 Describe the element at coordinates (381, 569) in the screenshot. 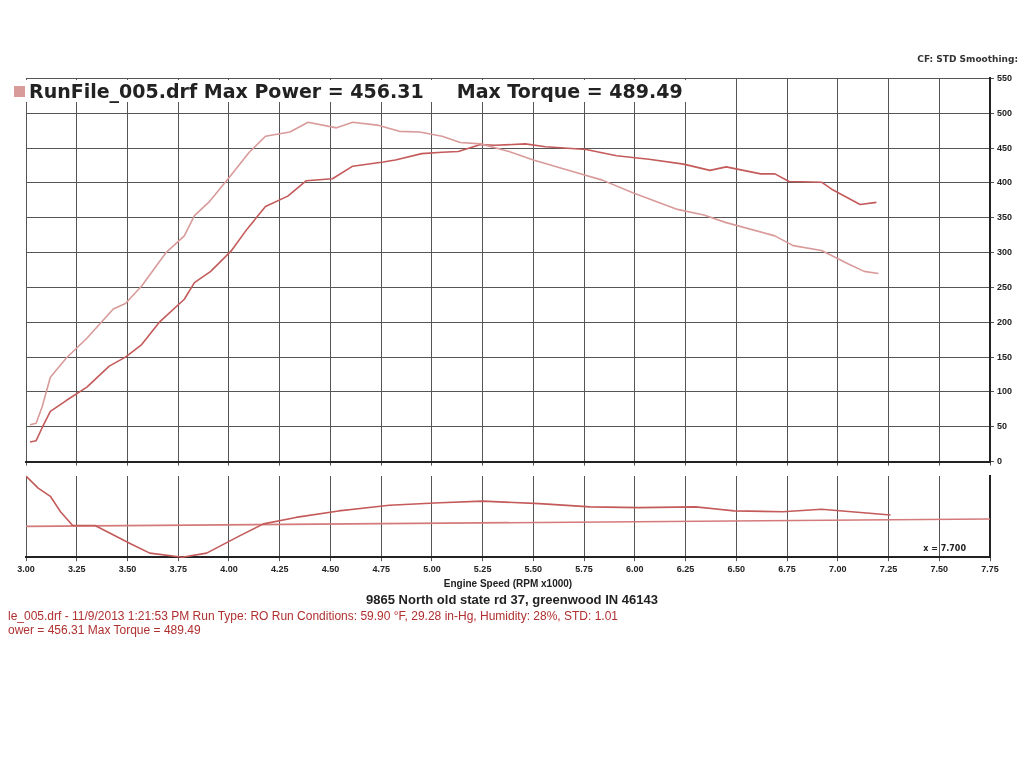

I see `x-tick-label: 4.75` at that location.